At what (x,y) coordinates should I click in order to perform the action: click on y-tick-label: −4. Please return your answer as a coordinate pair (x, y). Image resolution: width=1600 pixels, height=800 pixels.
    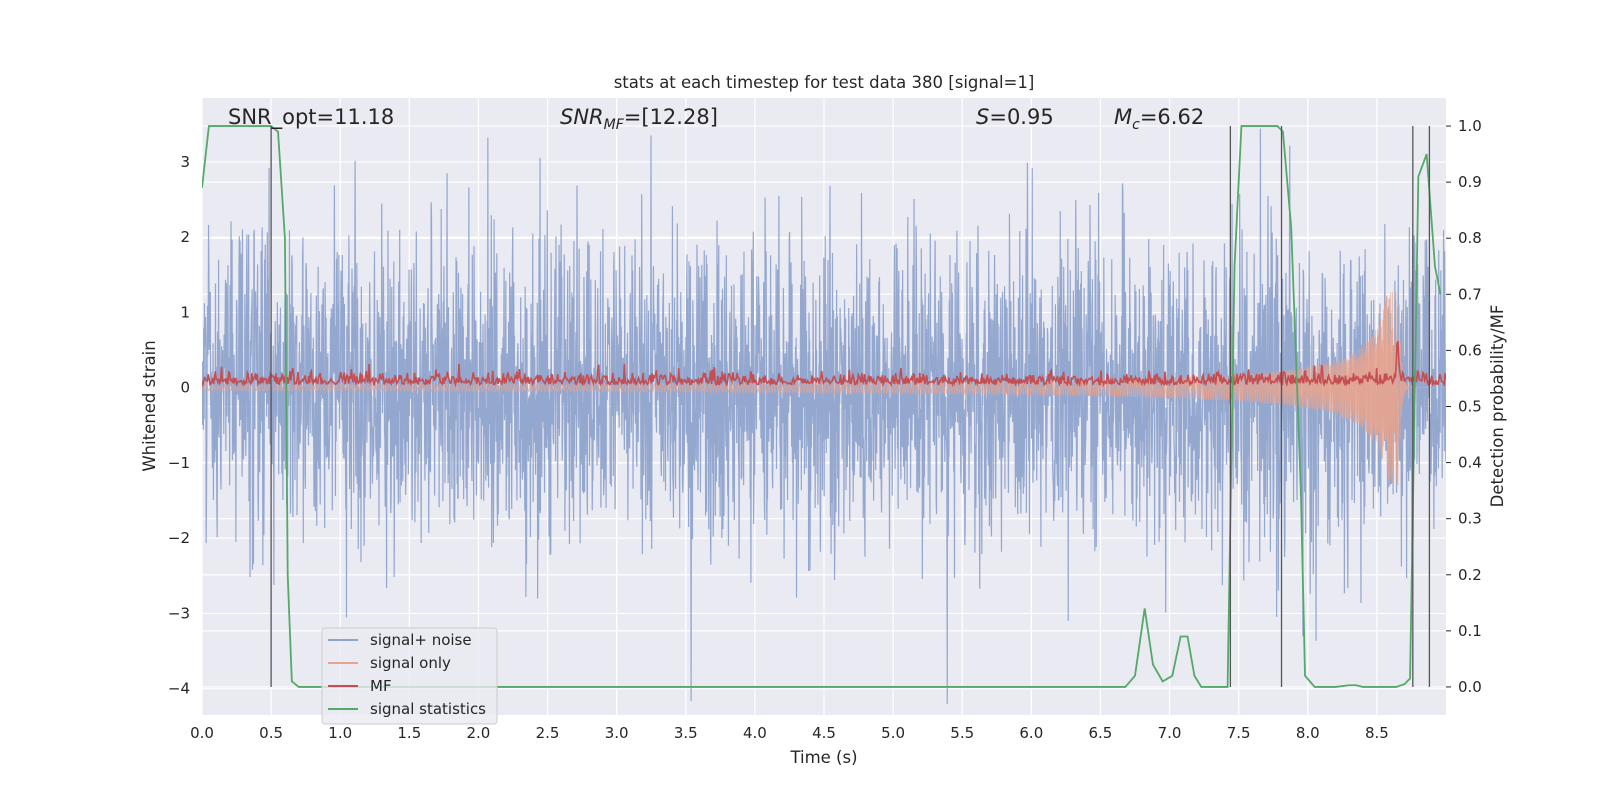
    Looking at the image, I should click on (179, 689).